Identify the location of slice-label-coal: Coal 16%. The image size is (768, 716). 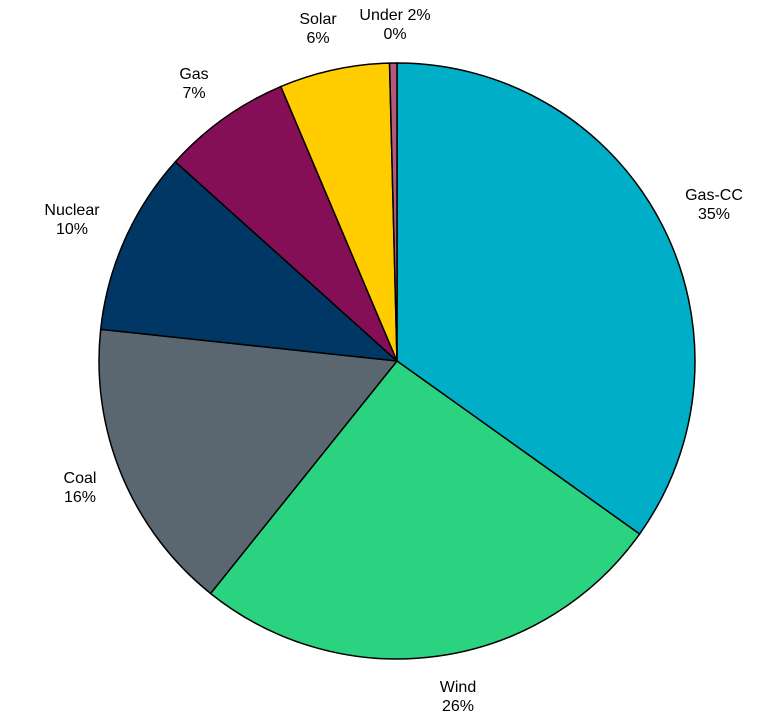
(80, 488).